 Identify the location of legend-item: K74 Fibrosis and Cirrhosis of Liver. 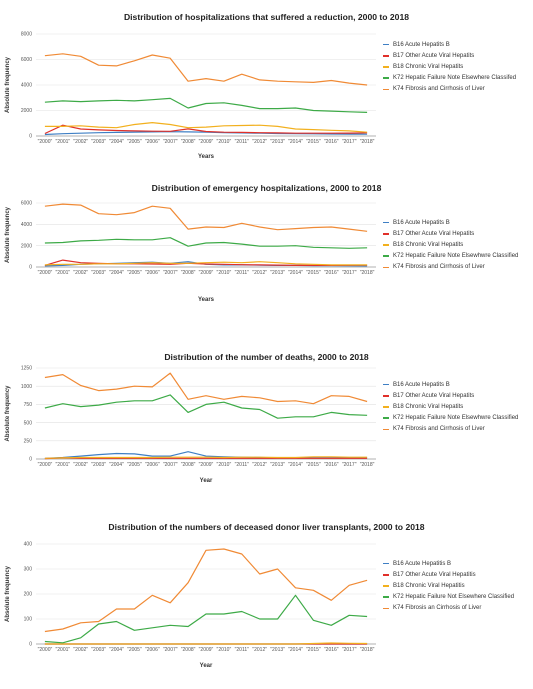
(449, 89).